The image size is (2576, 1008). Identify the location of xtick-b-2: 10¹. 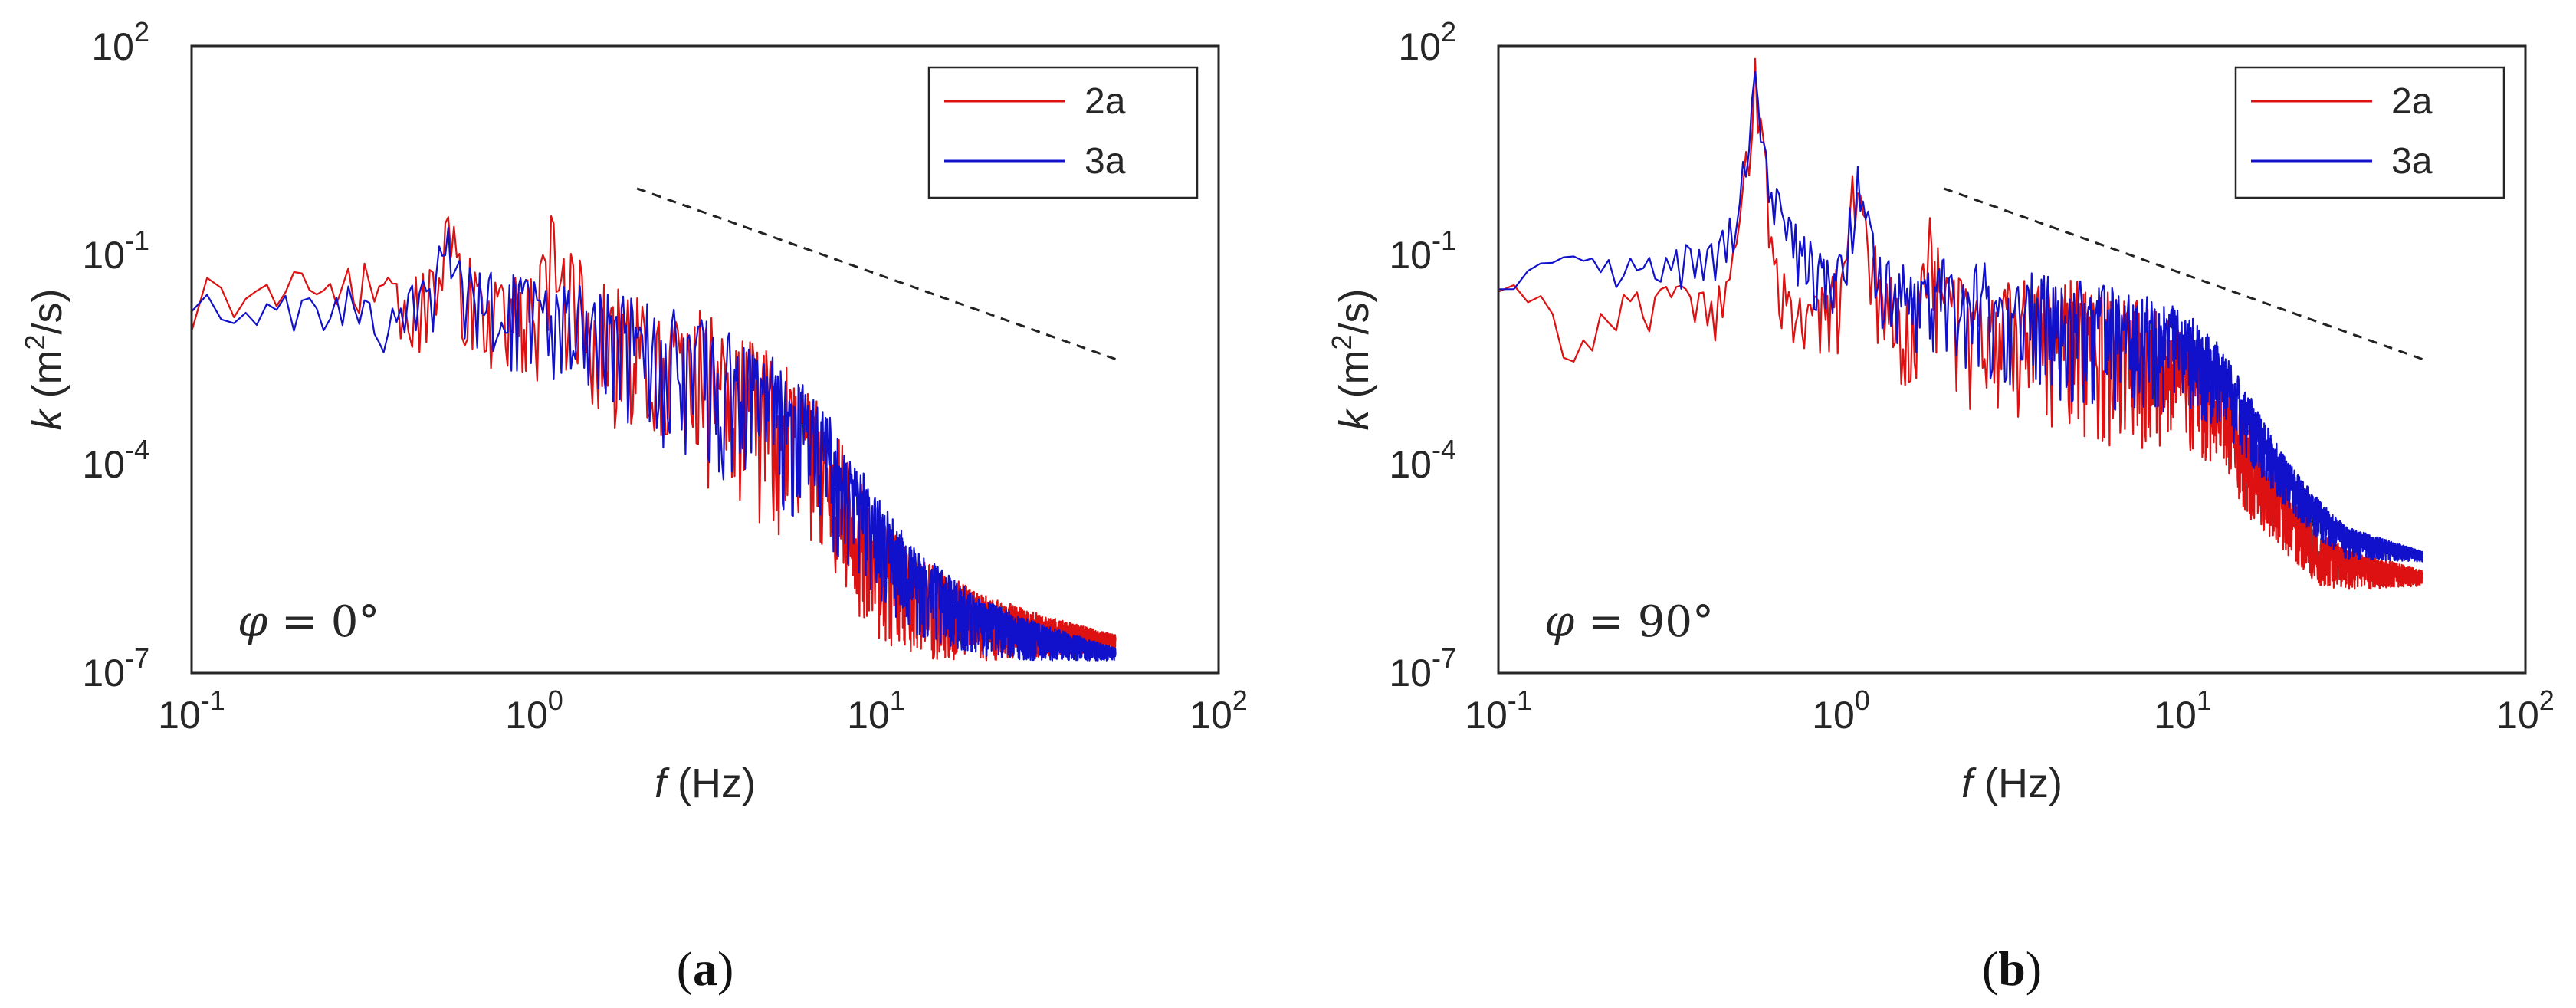
(2183, 711).